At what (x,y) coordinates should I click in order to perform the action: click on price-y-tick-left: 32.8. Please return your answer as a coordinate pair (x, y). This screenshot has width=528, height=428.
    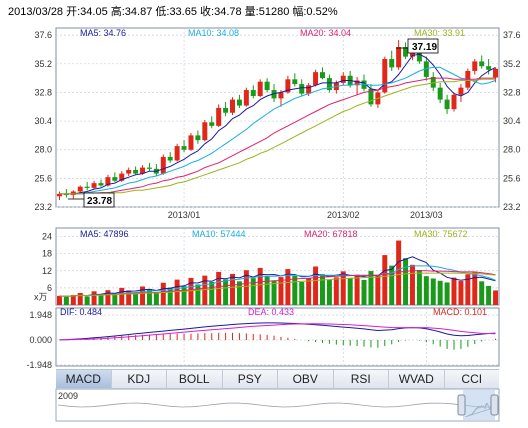
    Looking at the image, I should click on (43, 92).